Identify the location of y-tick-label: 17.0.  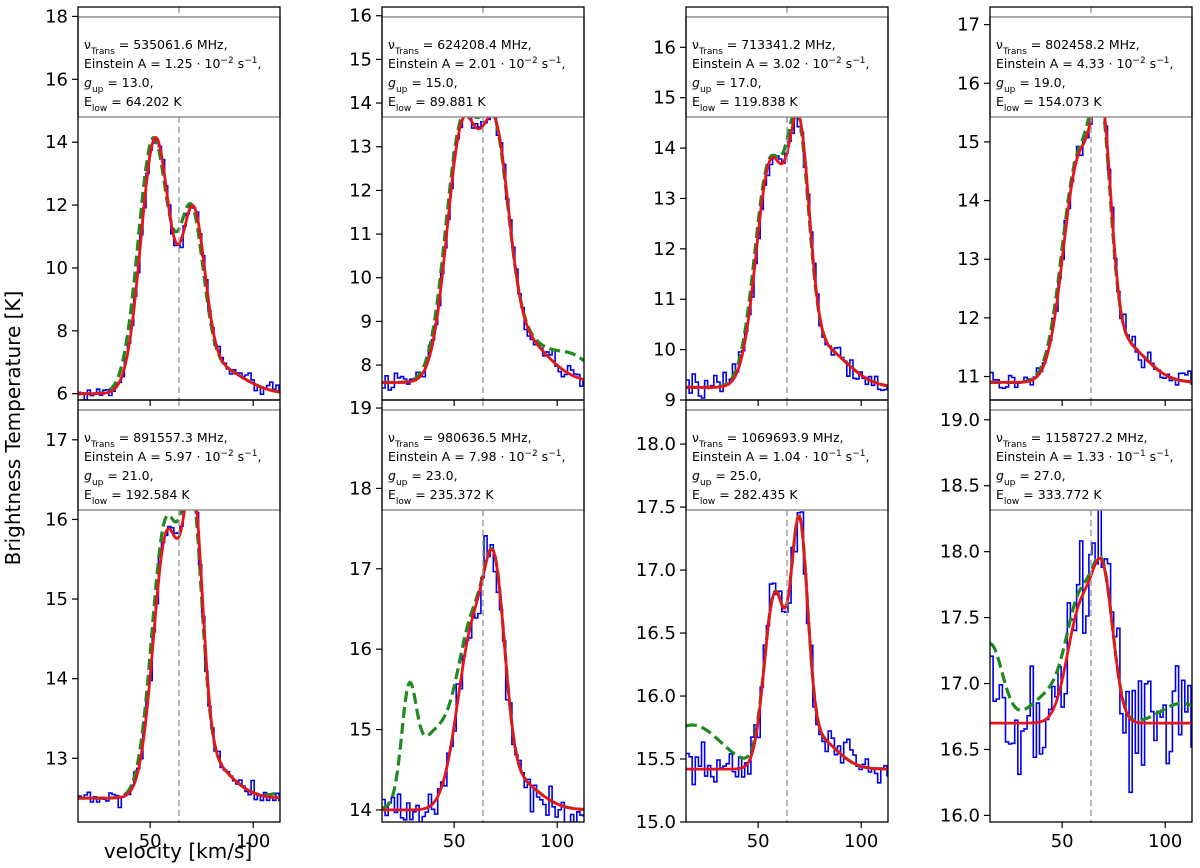
(656, 570).